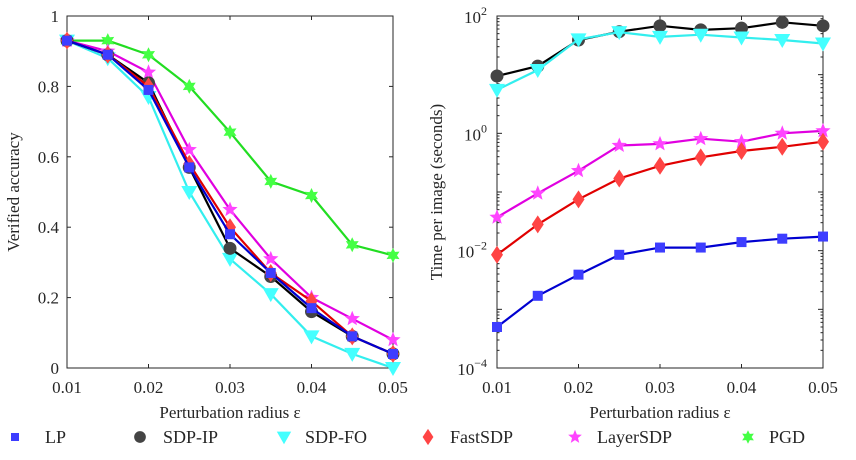 The height and width of the screenshot is (460, 856). I want to click on legend-item-layersdp: LayerSDP, so click(620, 437).